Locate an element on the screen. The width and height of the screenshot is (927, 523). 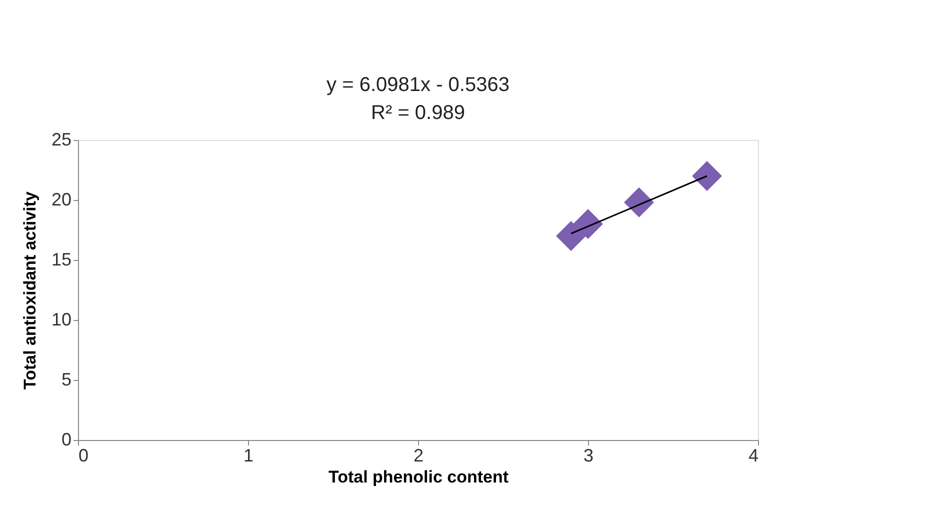
y-tick-label: 15 is located at coordinates (61, 260).